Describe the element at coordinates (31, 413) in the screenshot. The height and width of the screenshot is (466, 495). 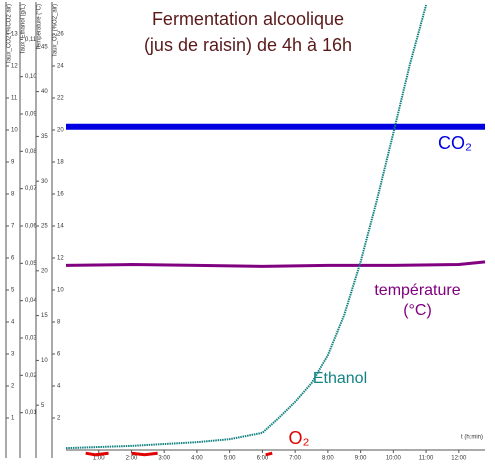
I see `y-tick-label: 0,01` at that location.